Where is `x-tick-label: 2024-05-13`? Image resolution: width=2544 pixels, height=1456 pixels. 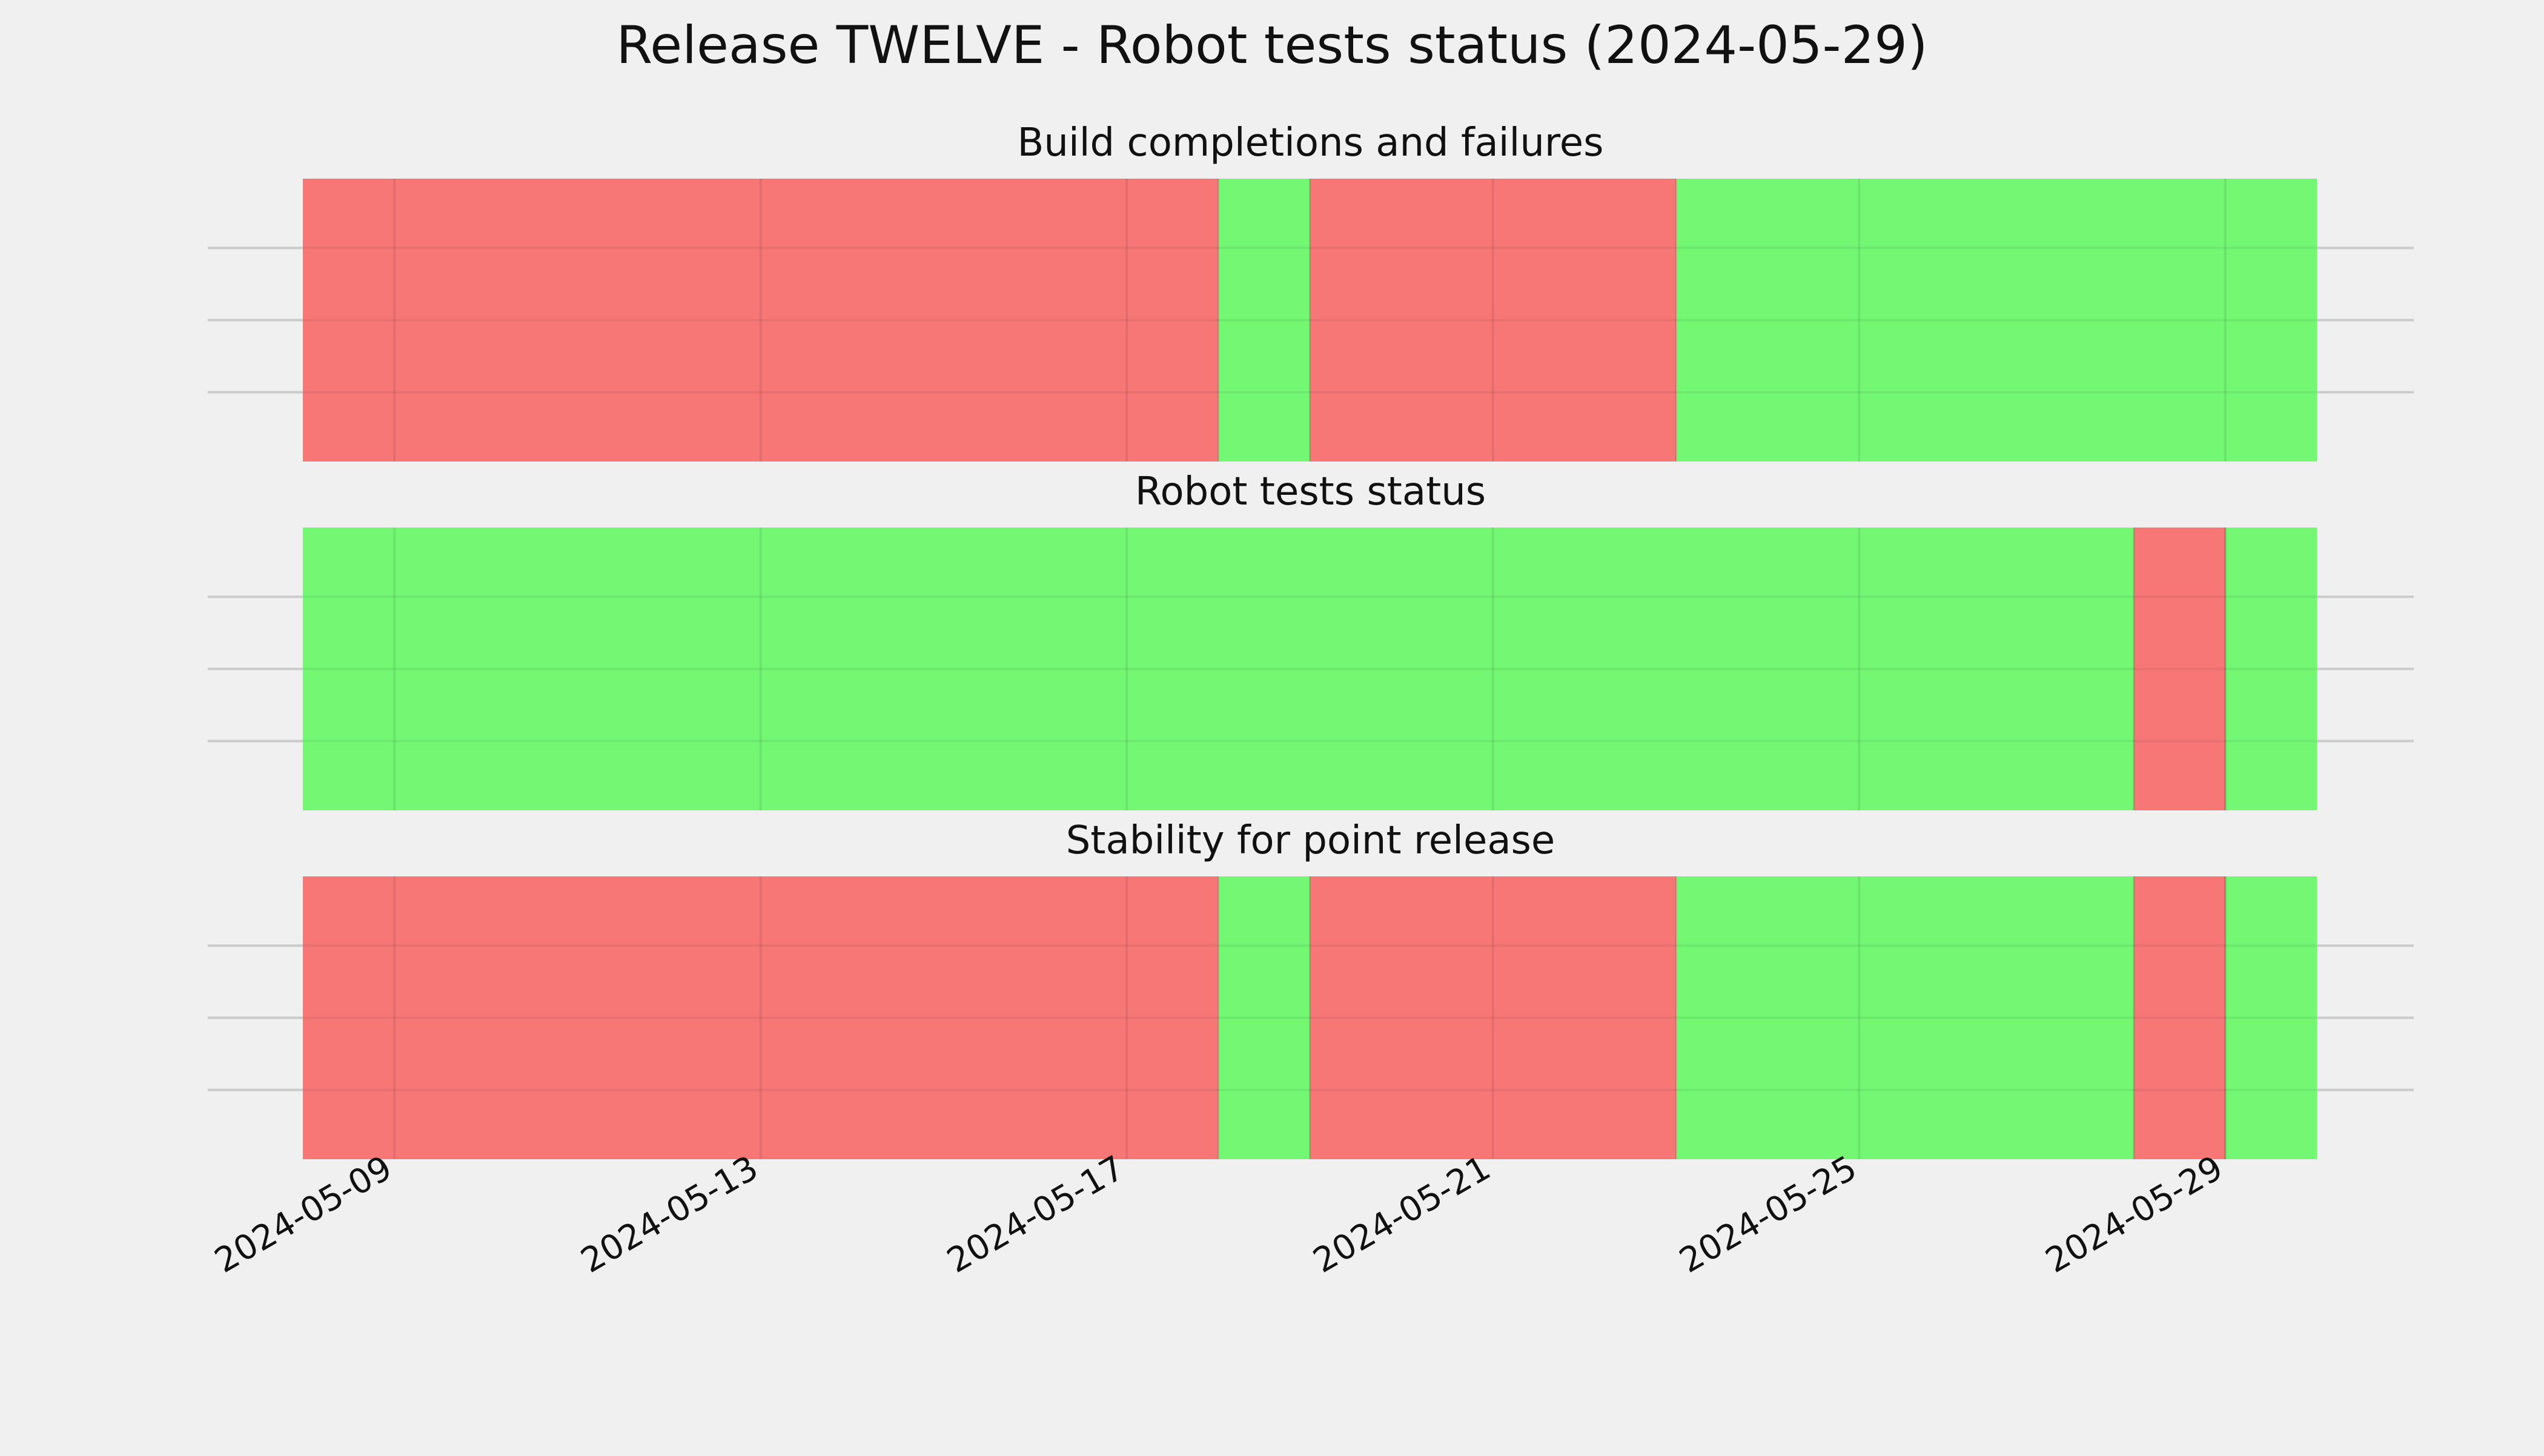 x-tick-label: 2024-05-13 is located at coordinates (669, 1214).